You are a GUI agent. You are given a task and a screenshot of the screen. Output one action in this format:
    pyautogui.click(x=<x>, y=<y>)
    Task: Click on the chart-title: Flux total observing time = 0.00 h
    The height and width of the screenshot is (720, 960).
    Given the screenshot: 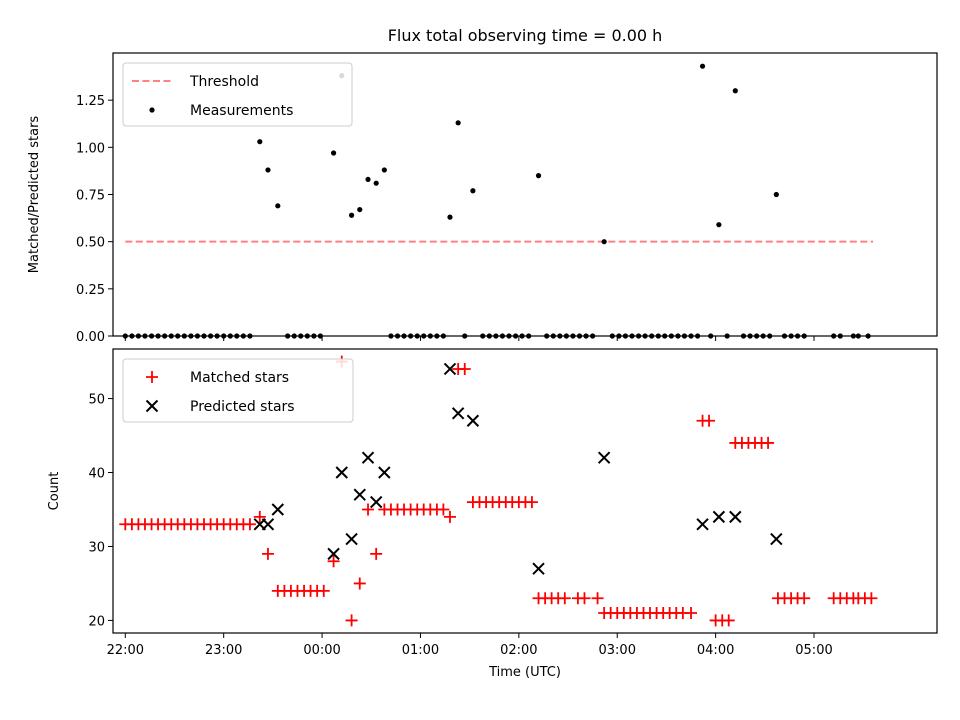 What is the action you would take?
    pyautogui.click(x=525, y=35)
    